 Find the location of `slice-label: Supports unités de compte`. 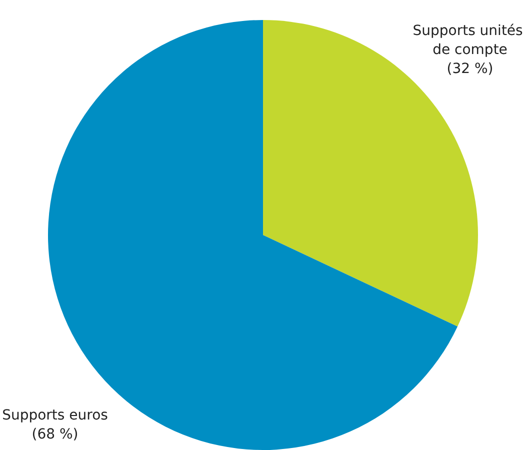

slice-label: Supports unités de compte is located at coordinates (470, 40).